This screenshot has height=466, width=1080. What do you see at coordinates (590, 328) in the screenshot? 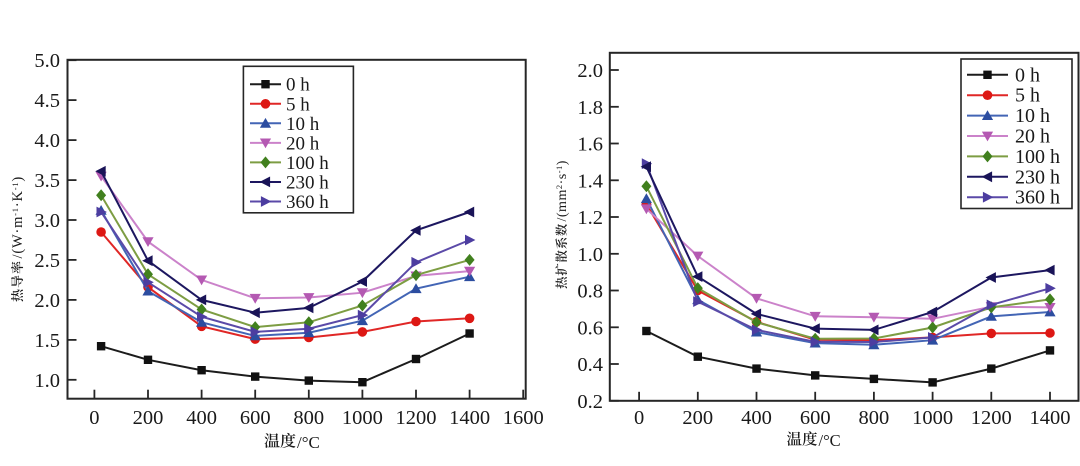
I see `svg-text: 0.6` at bounding box center [590, 328].